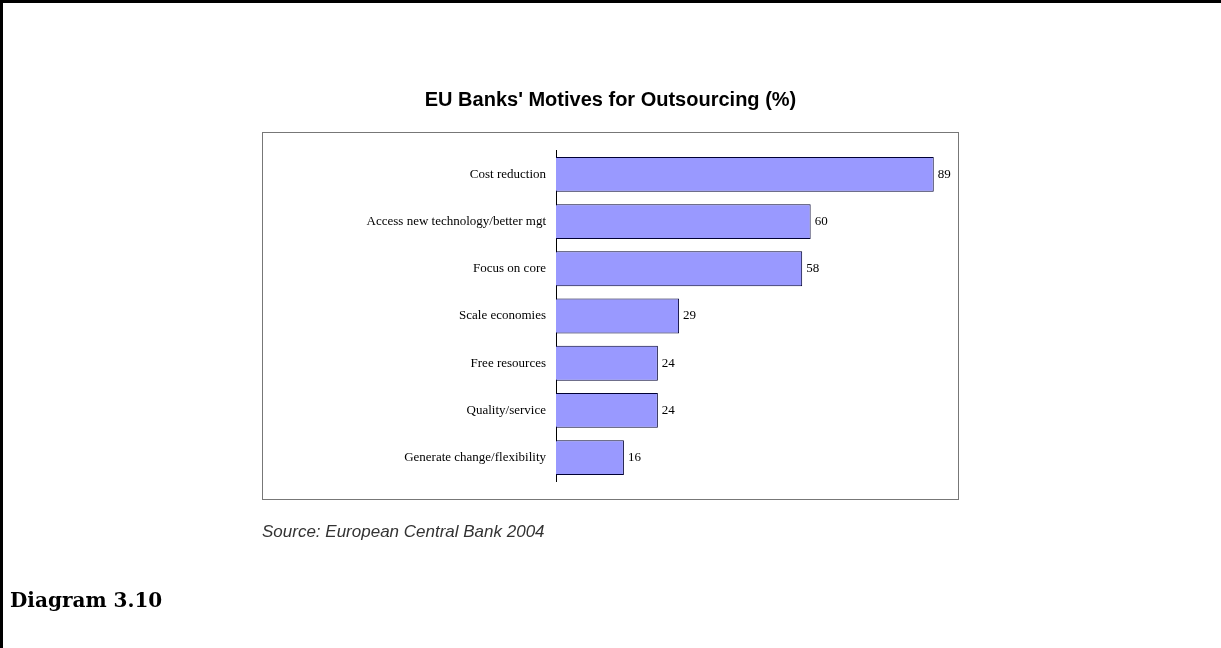 The image size is (1221, 648). I want to click on data-label: 89, so click(944, 173).